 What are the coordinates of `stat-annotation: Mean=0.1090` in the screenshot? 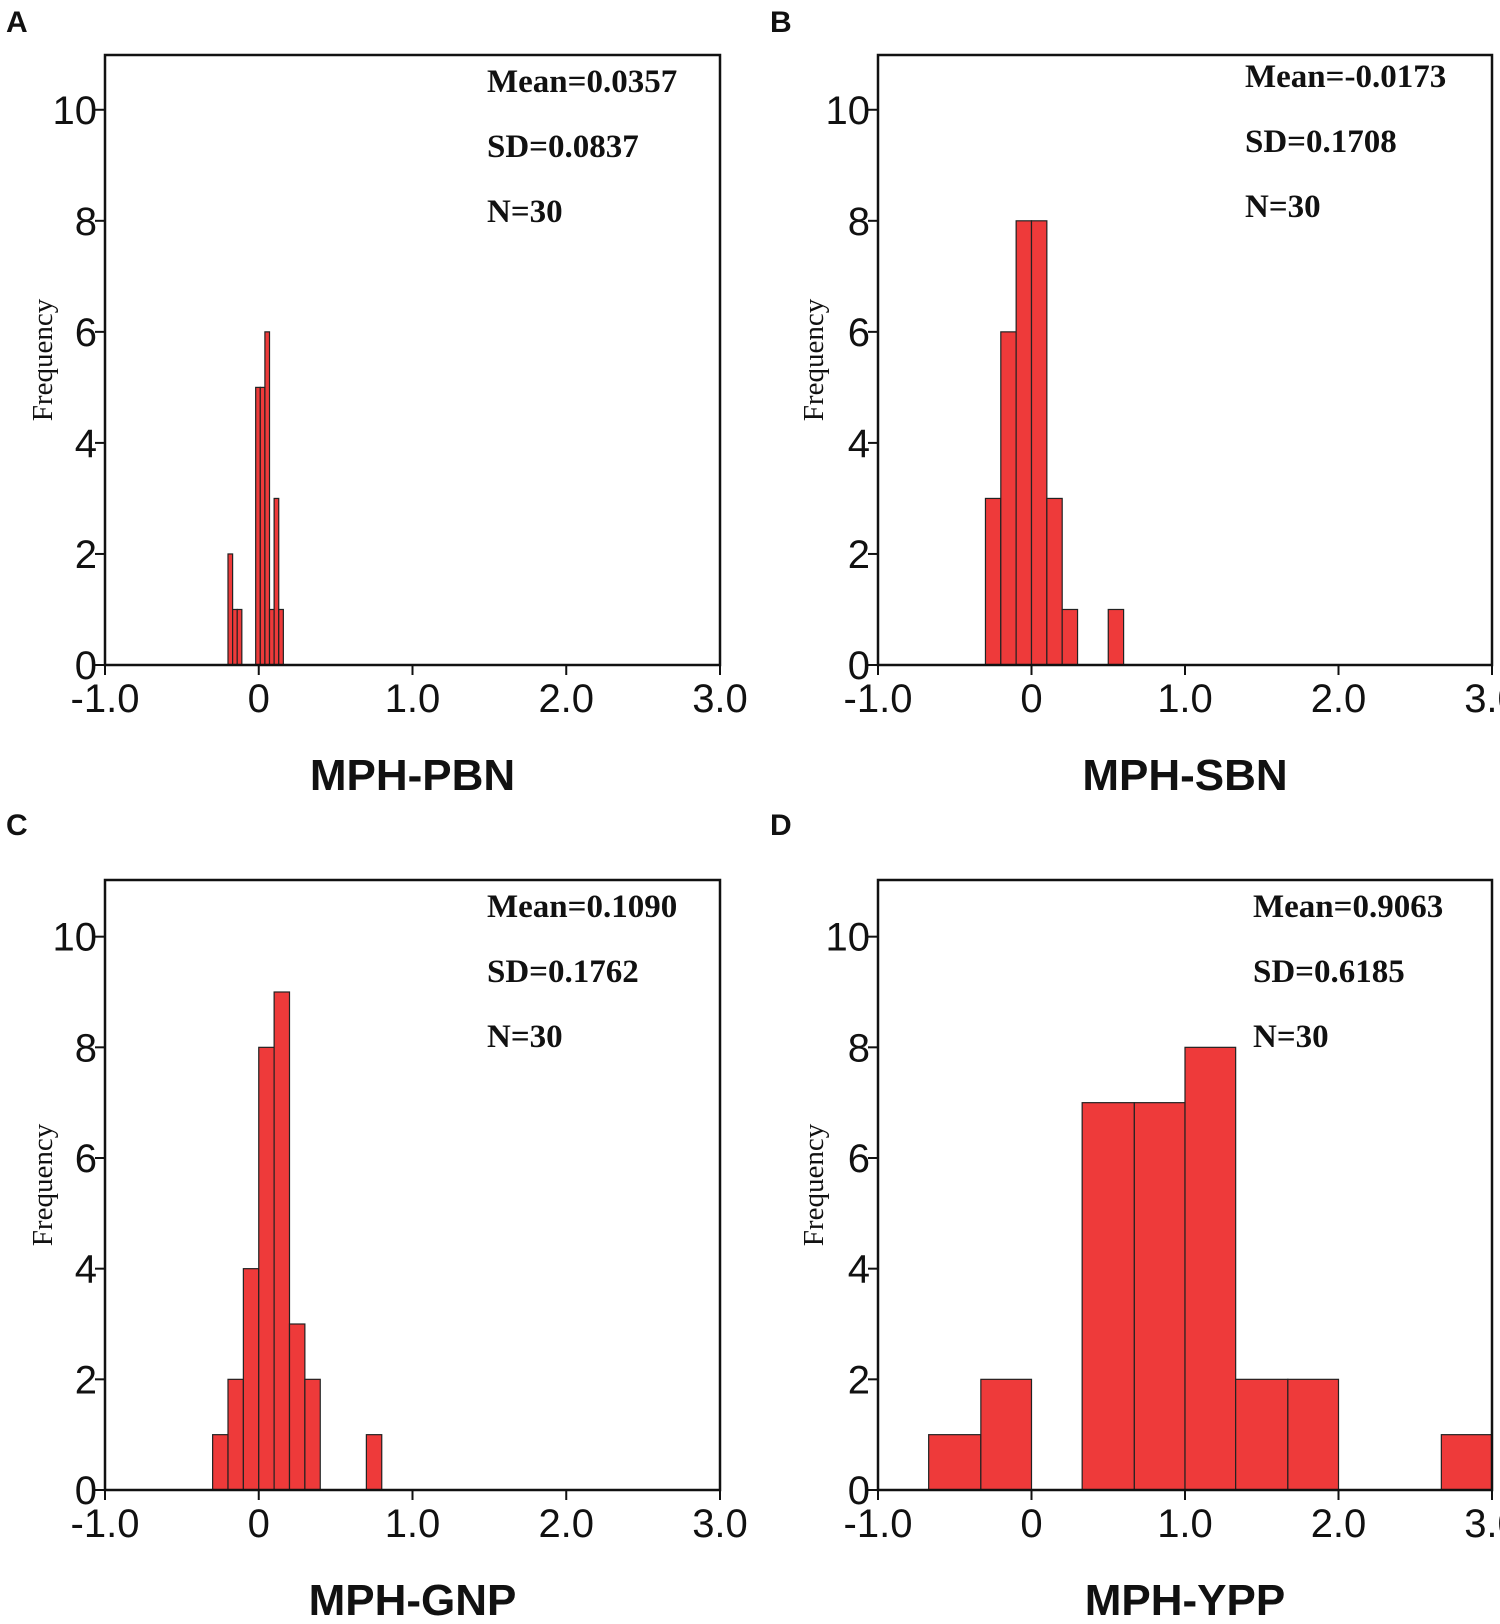 It's located at (582, 907).